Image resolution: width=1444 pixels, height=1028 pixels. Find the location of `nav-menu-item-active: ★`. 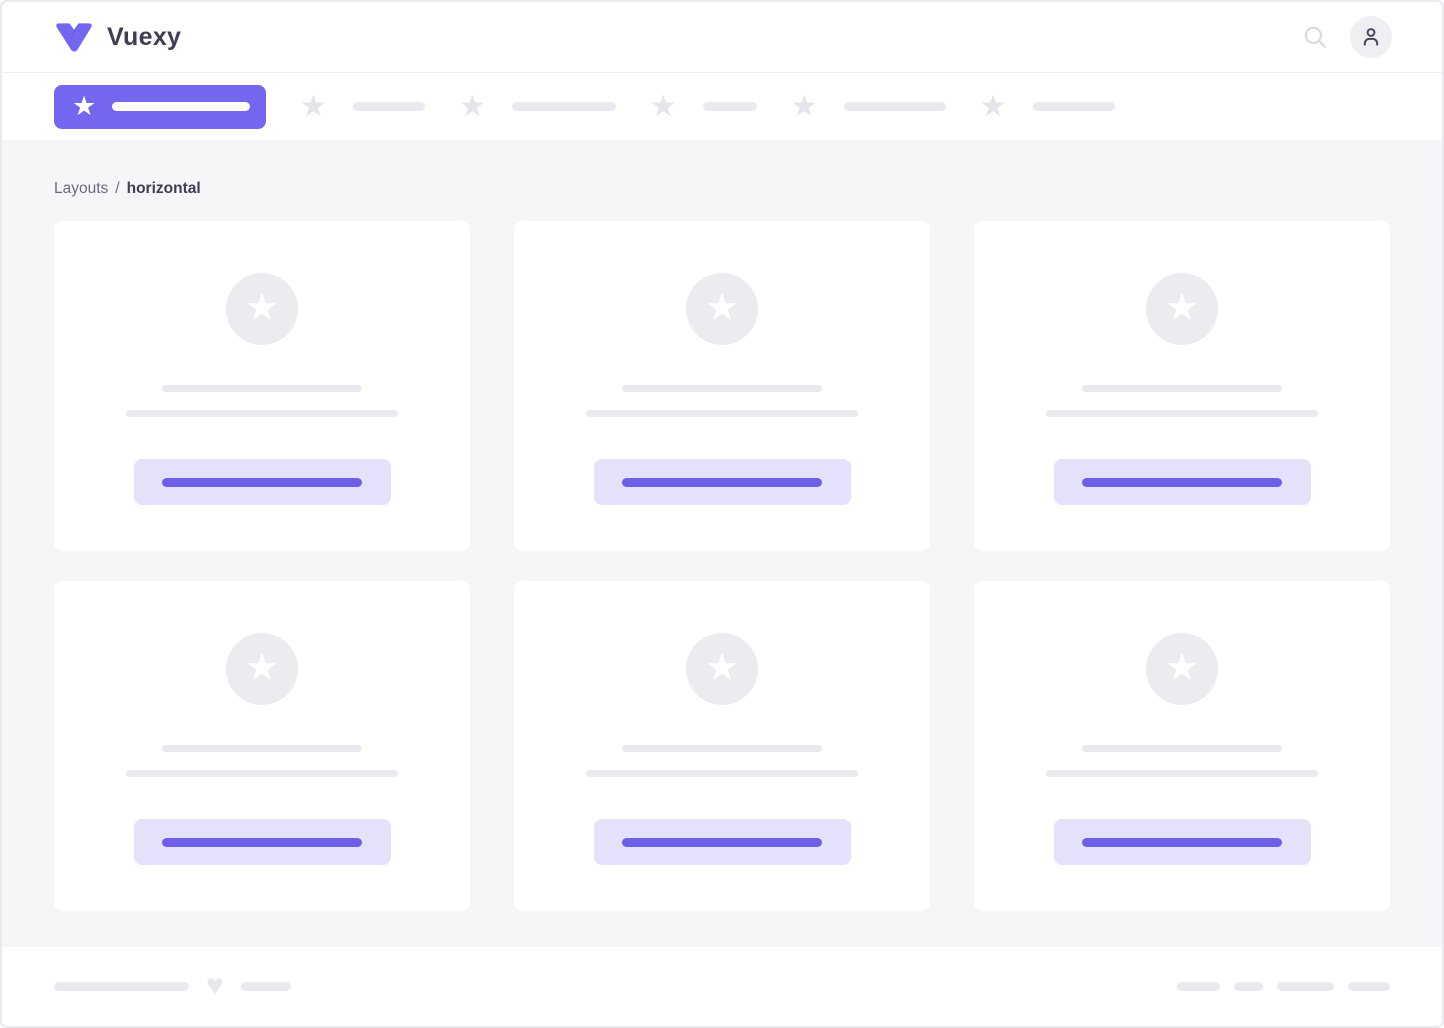

nav-menu-item-active: ★ is located at coordinates (160, 106).